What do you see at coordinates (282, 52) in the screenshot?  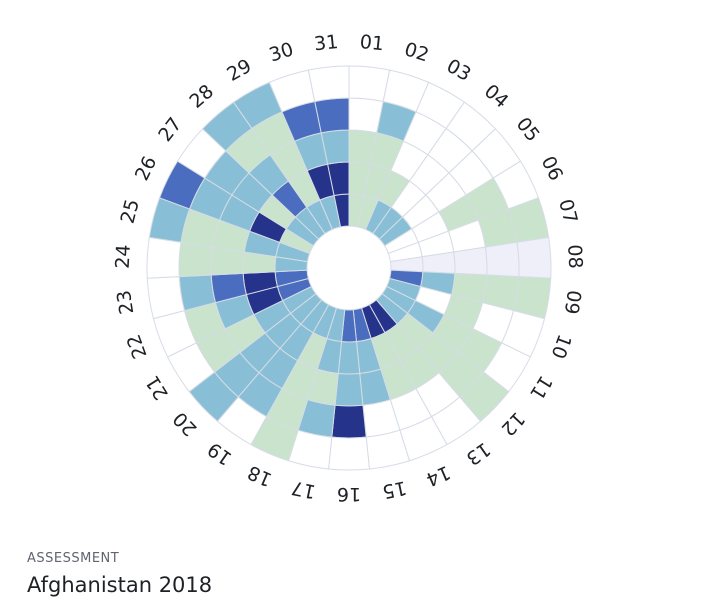 I see `day-label-30: 30` at bounding box center [282, 52].